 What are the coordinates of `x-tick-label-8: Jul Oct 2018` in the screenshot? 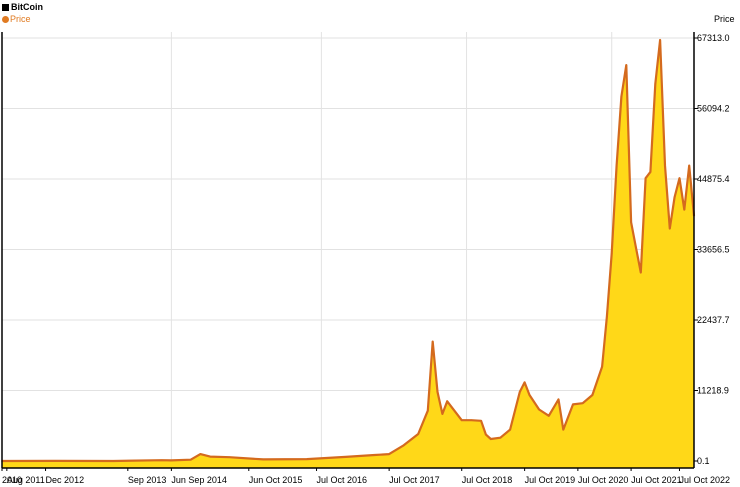 It's located at (487, 480).